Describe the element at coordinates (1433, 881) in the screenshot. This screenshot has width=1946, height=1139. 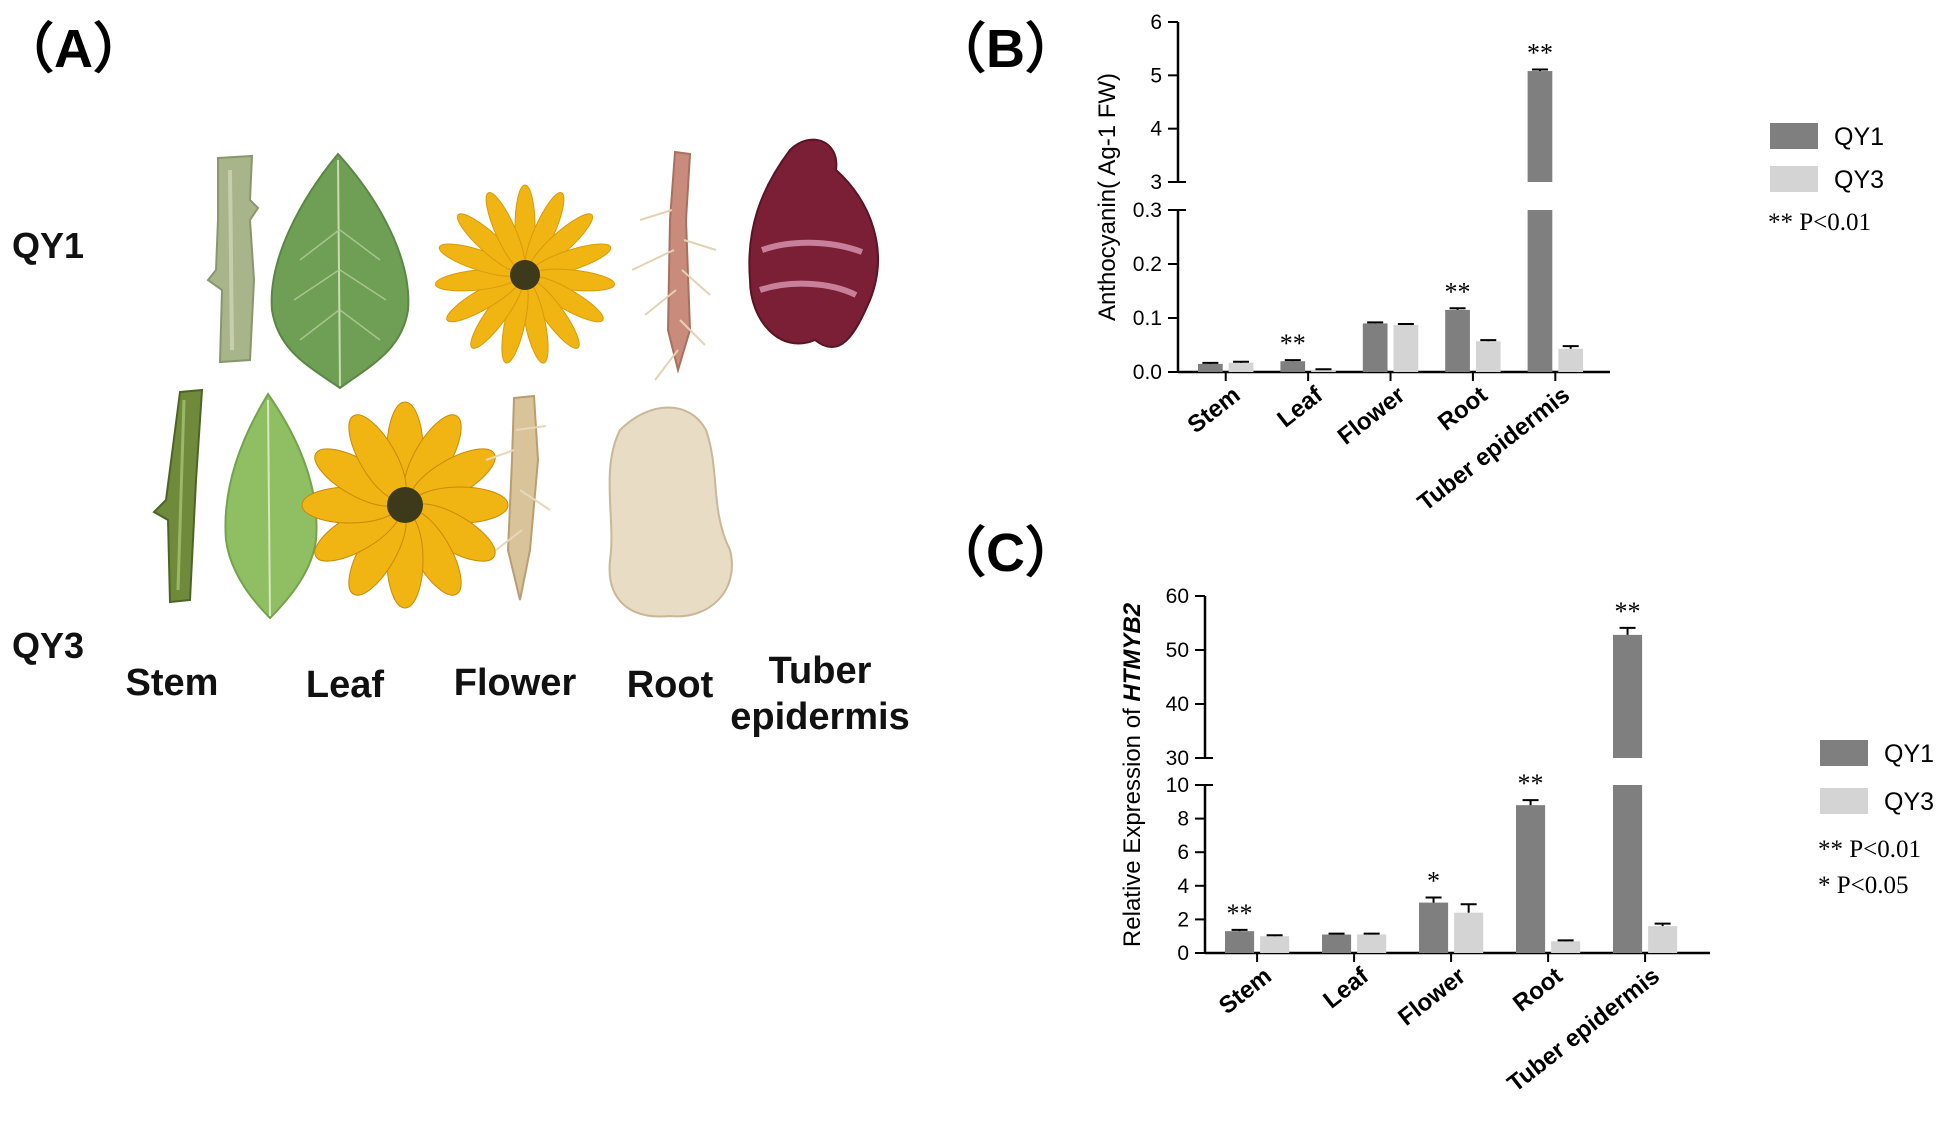
I see `chart-c-significance-marker: *` at that location.